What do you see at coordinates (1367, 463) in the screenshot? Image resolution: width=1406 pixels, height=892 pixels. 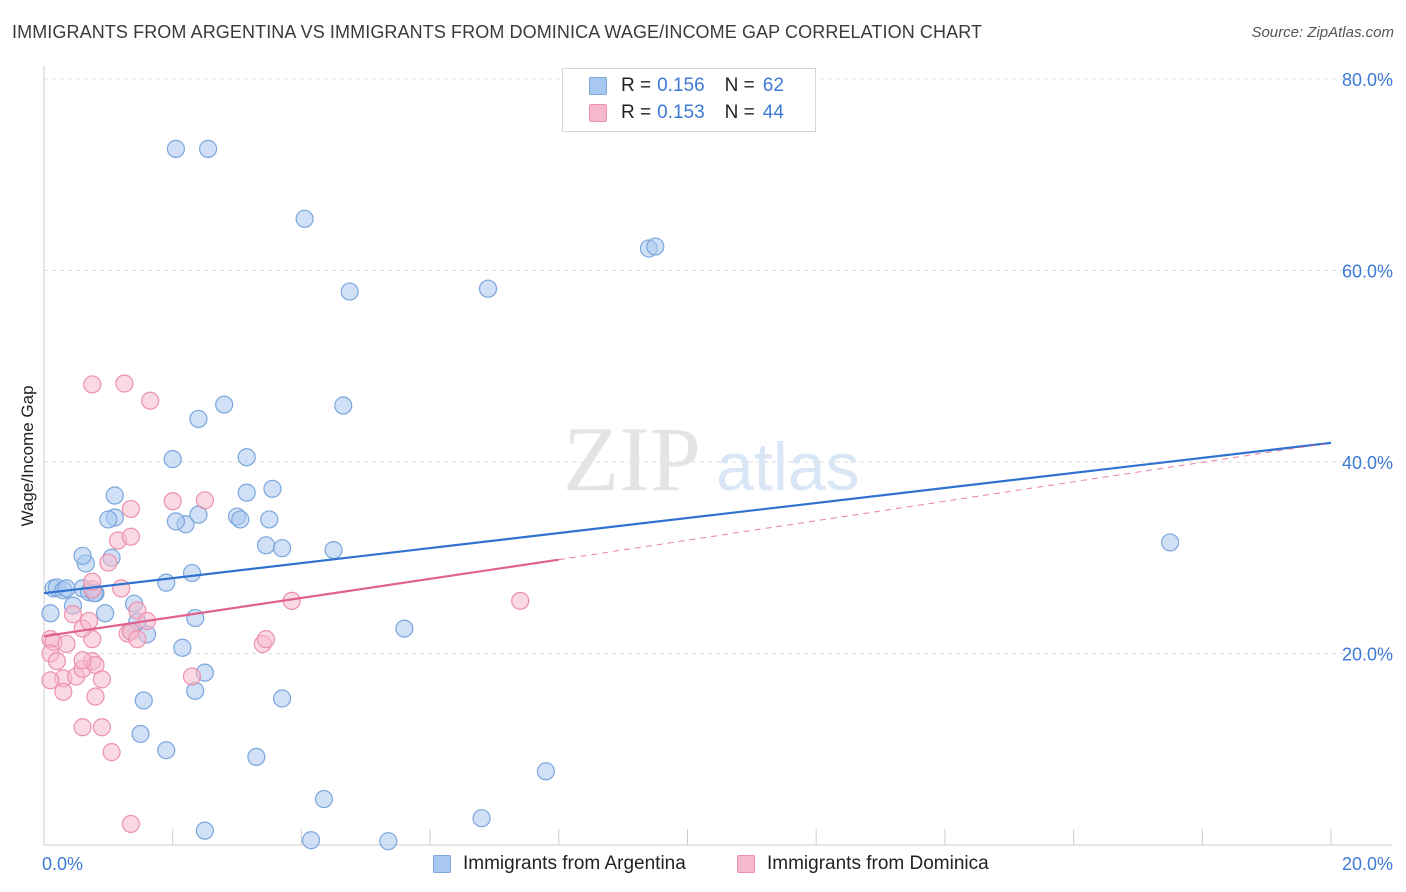 I see `y-tick-label: 40.0%` at bounding box center [1367, 463].